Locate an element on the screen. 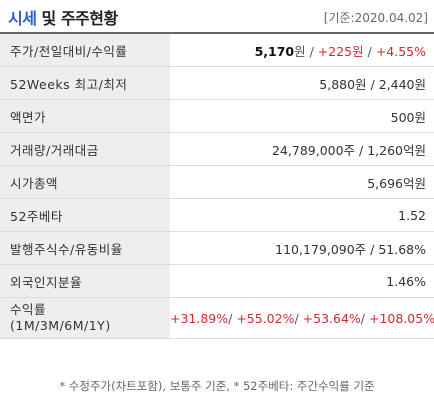 This screenshot has height=402, width=434. market-cap-label: 시가총액 is located at coordinates (85, 182).